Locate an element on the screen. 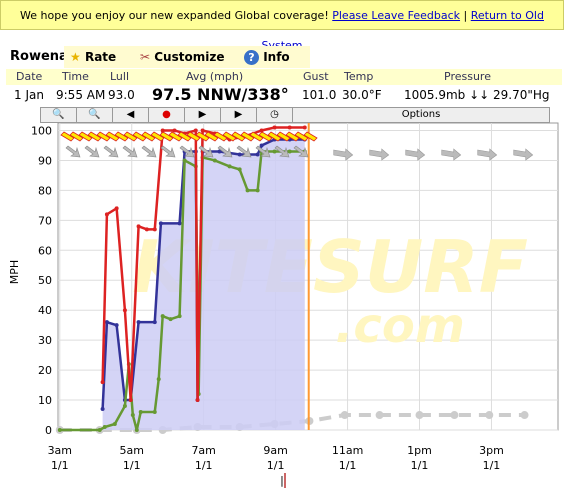 The height and width of the screenshot is (497, 566). footer: | is located at coordinates (283, 480).